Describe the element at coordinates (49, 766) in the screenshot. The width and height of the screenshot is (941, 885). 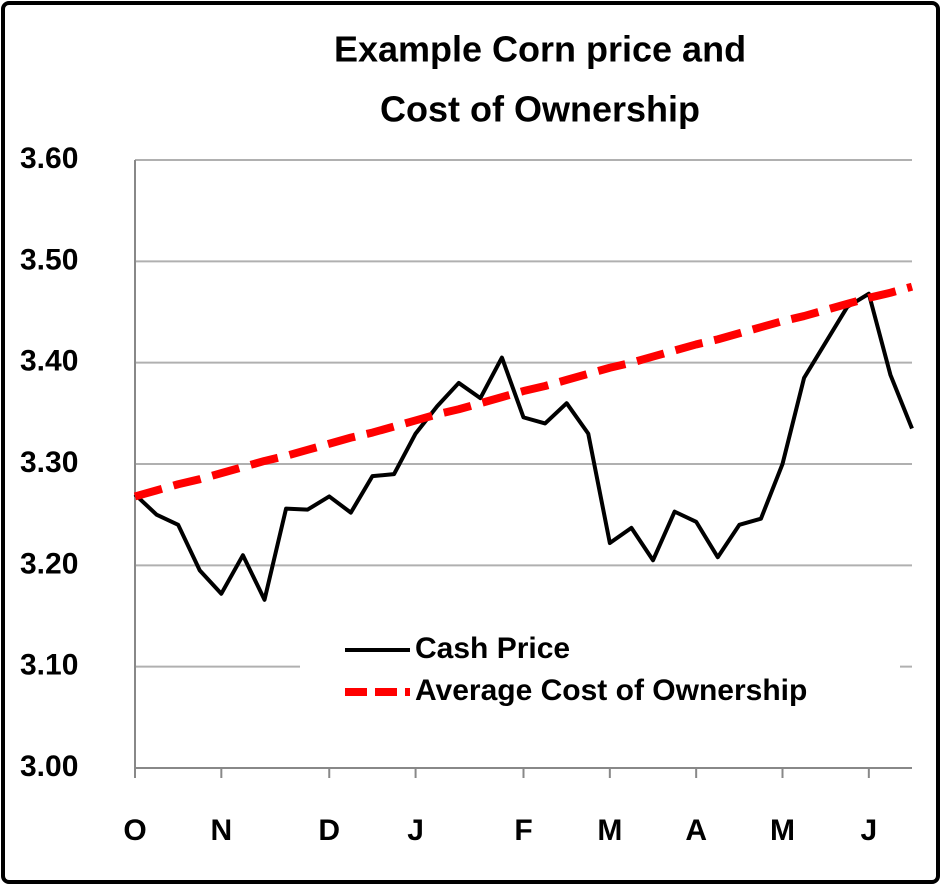
I see `y-tick-label: 3.00` at that location.